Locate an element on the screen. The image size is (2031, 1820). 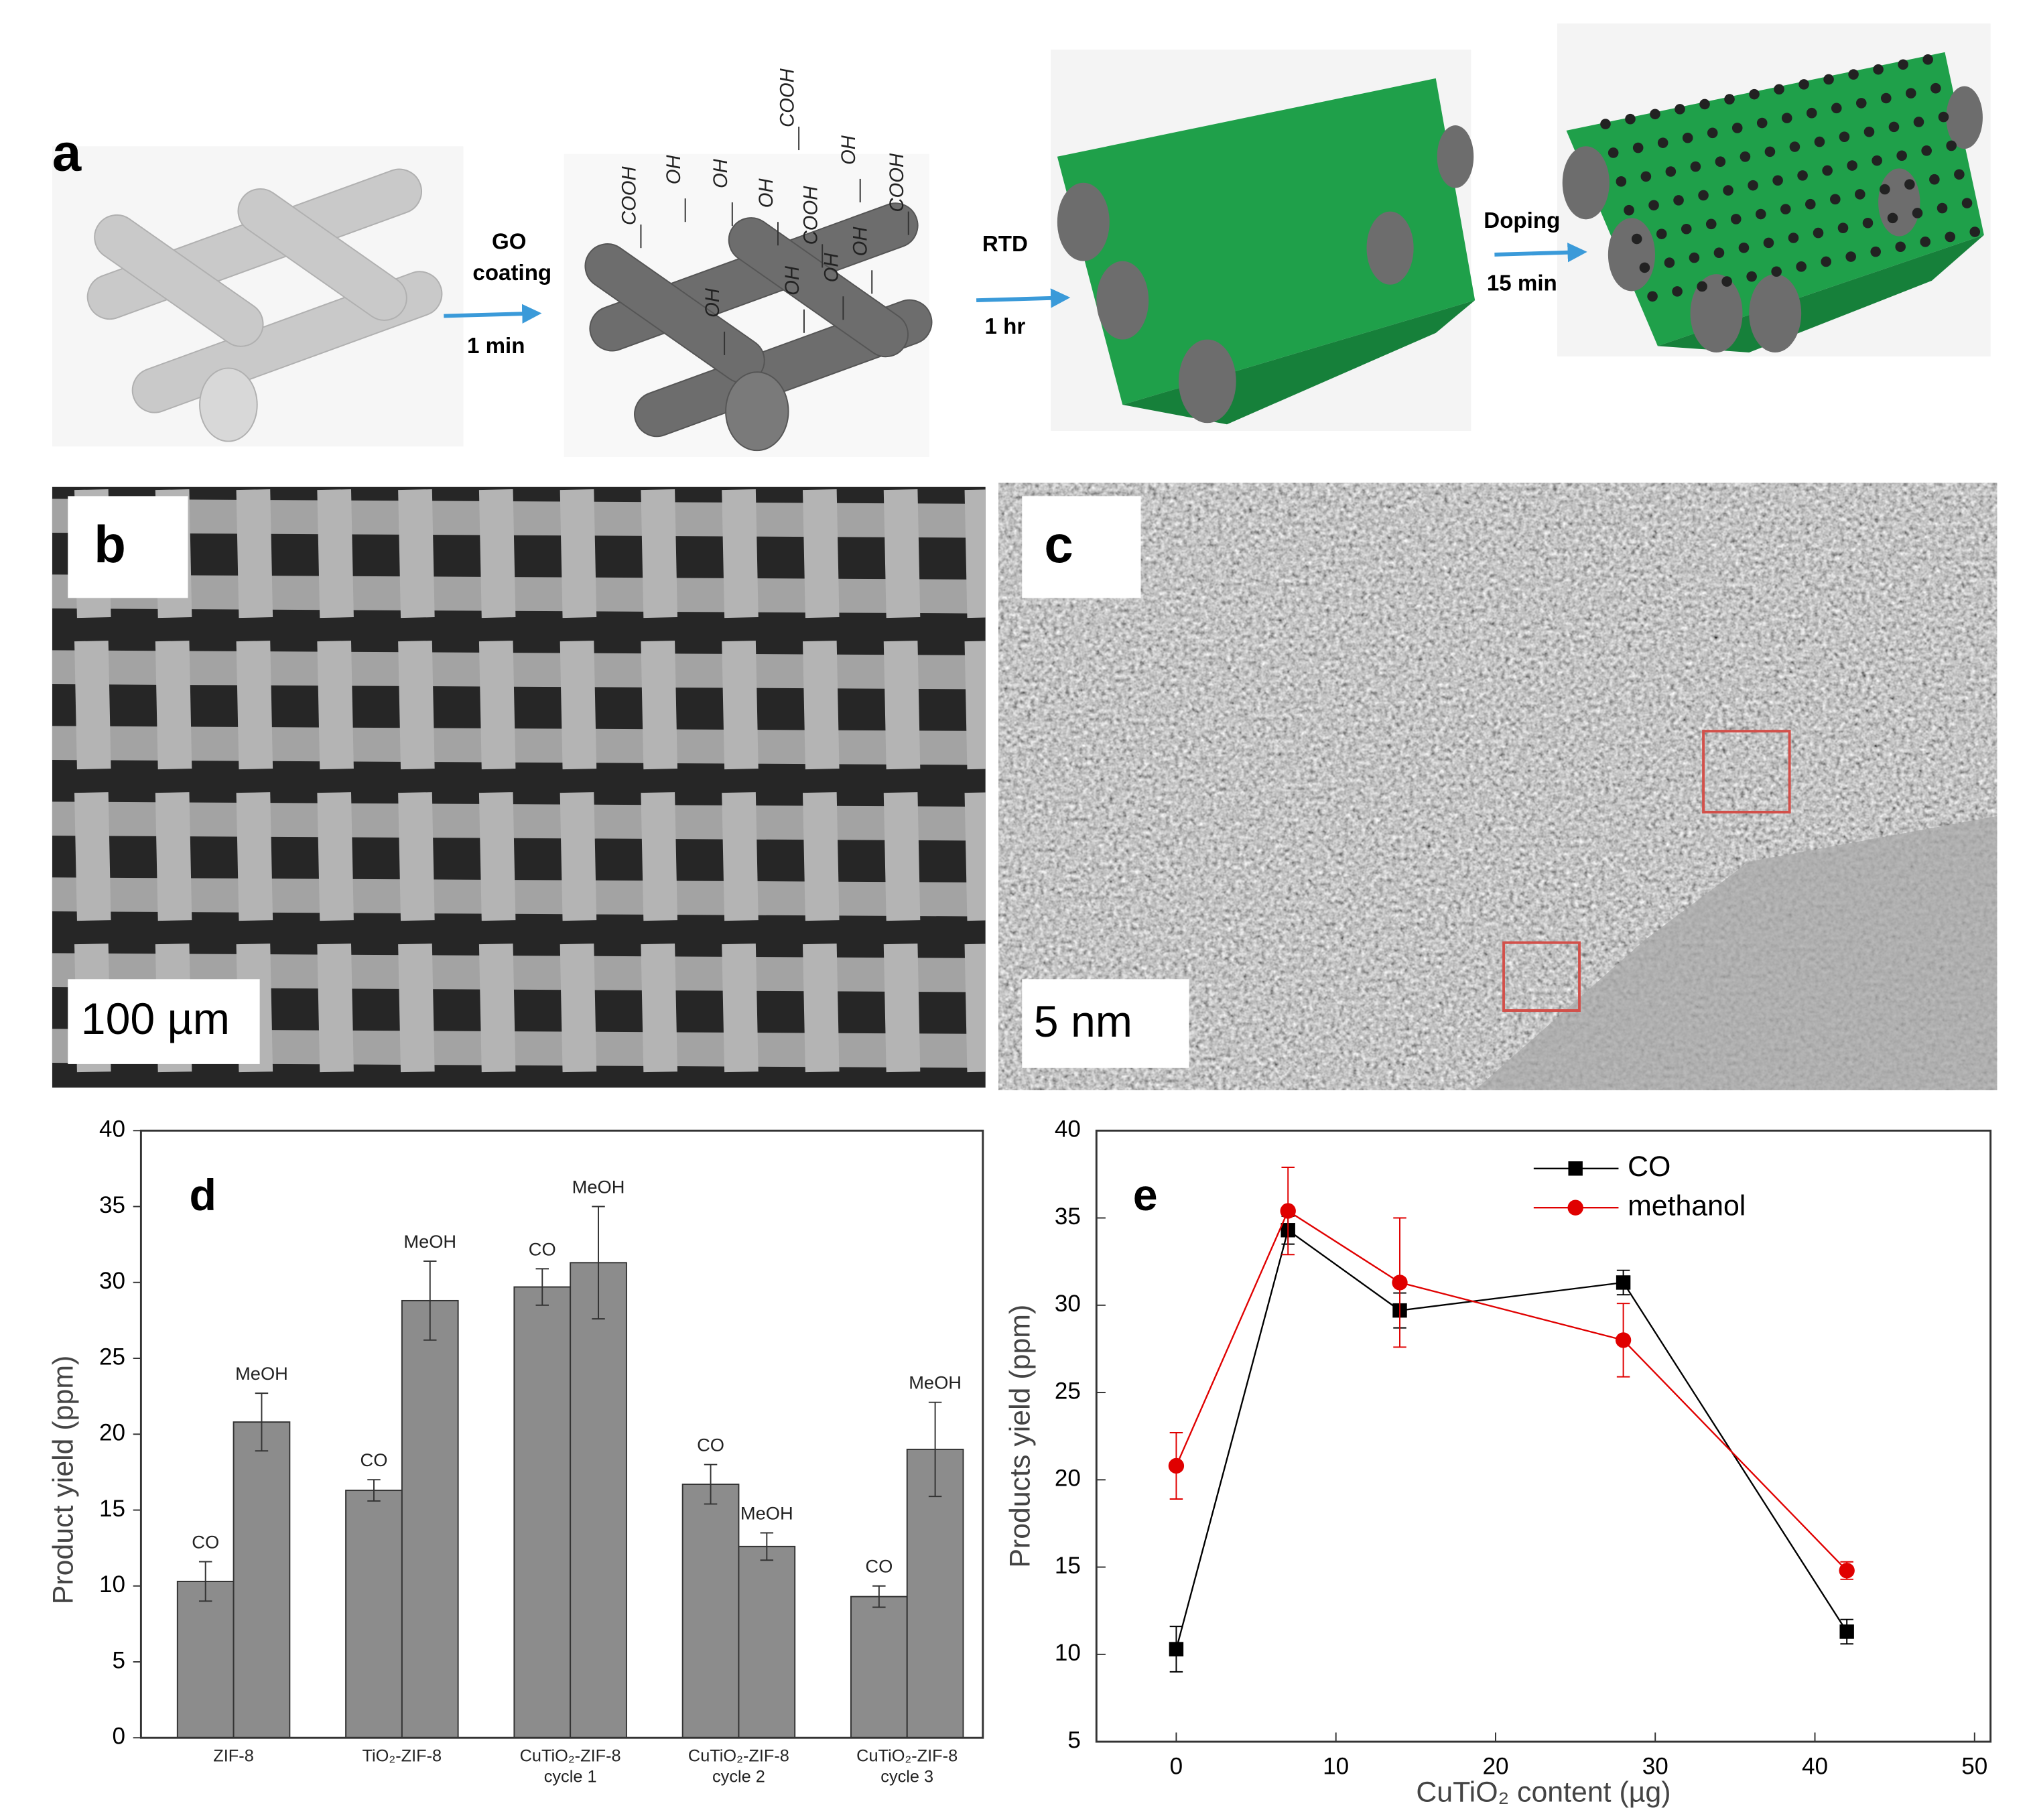
x-tick-label: ZIF-8 is located at coordinates (233, 1755).